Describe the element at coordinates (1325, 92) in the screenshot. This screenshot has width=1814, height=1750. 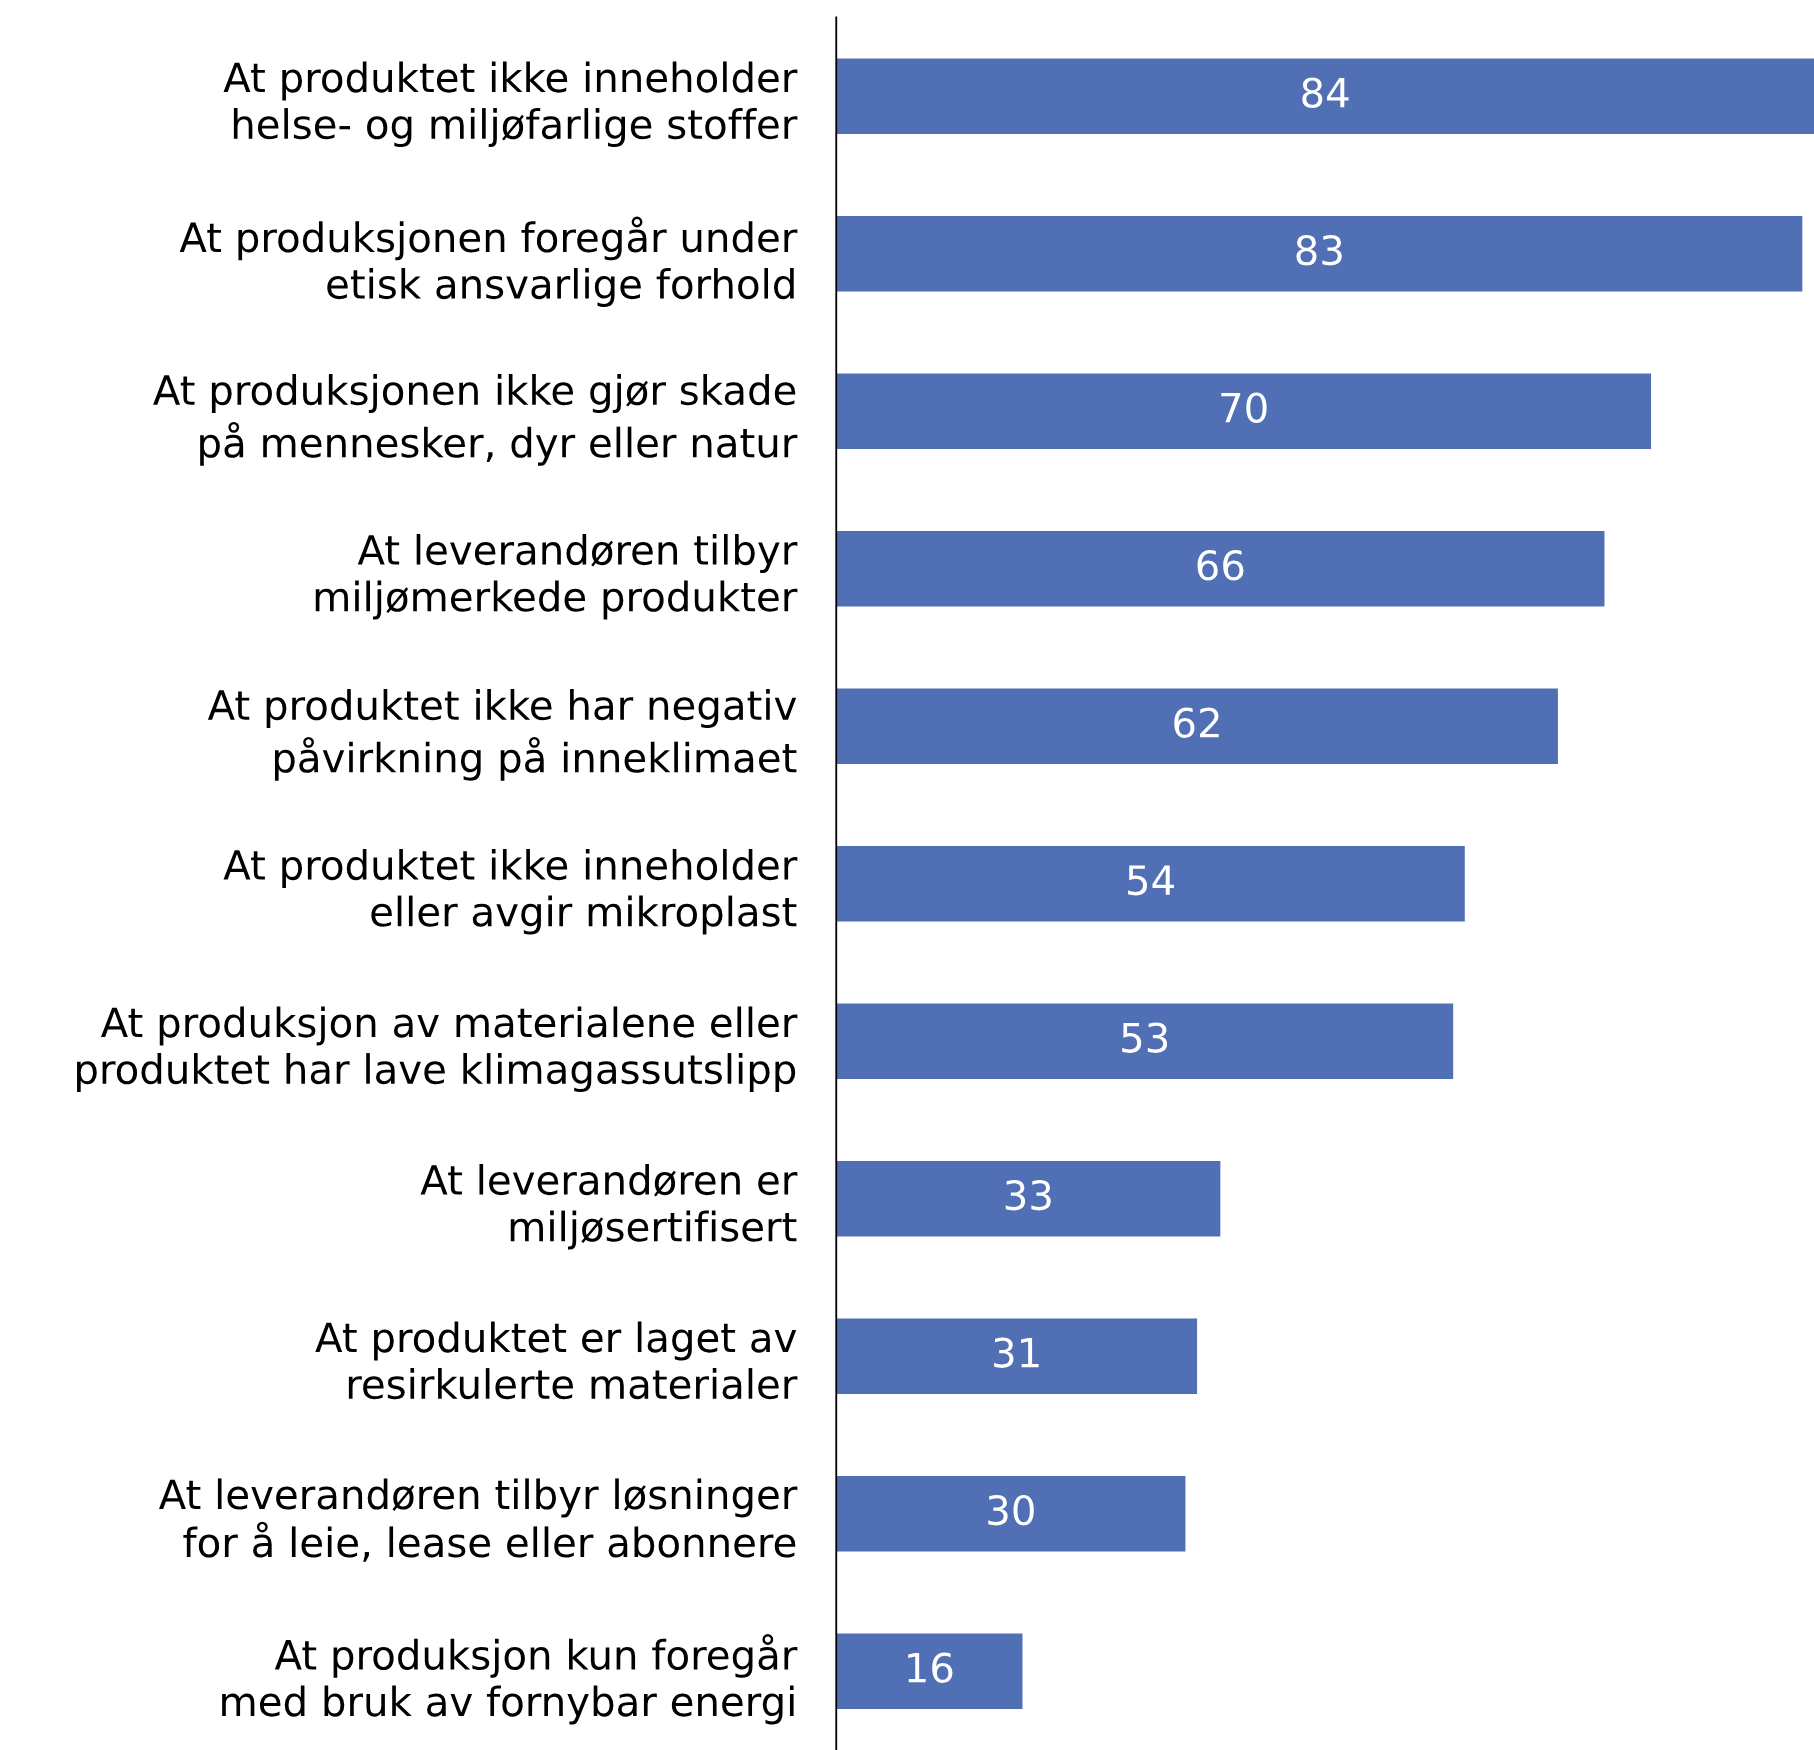
I see `data-label: 84` at that location.